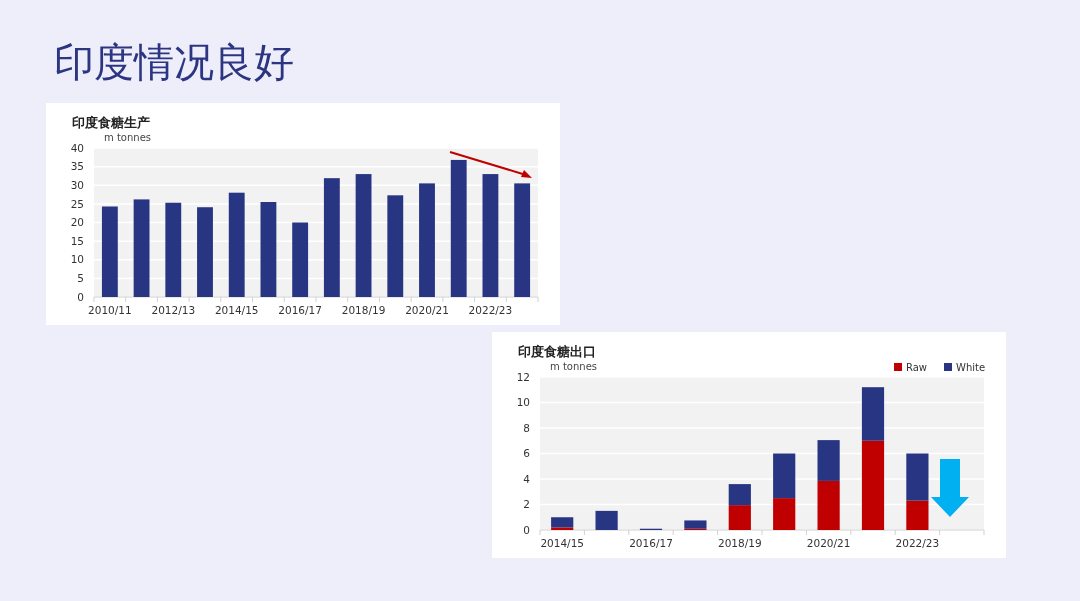 The height and width of the screenshot is (601, 1080). I want to click on y-tick-label: 5, so click(80, 278).